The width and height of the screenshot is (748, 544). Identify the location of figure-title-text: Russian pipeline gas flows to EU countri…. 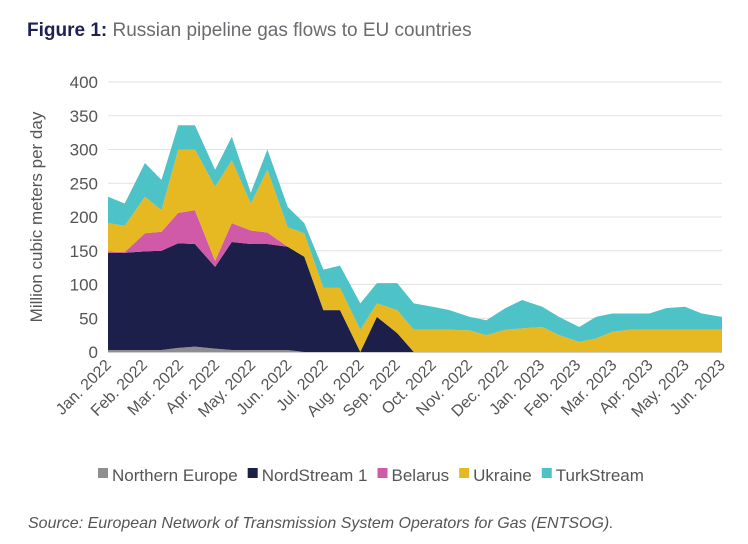
(292, 30).